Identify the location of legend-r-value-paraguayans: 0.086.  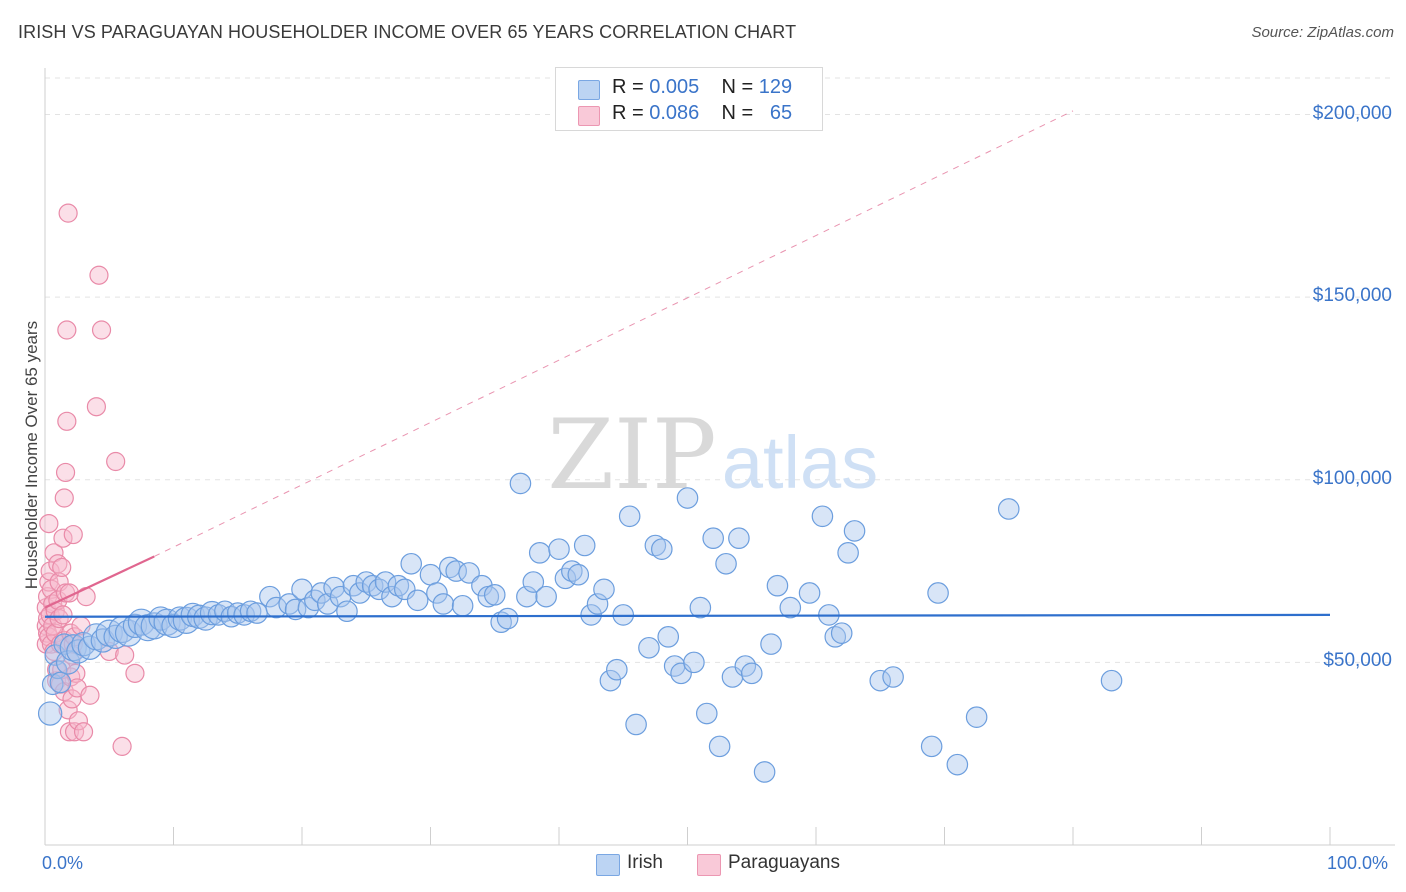
(674, 113).